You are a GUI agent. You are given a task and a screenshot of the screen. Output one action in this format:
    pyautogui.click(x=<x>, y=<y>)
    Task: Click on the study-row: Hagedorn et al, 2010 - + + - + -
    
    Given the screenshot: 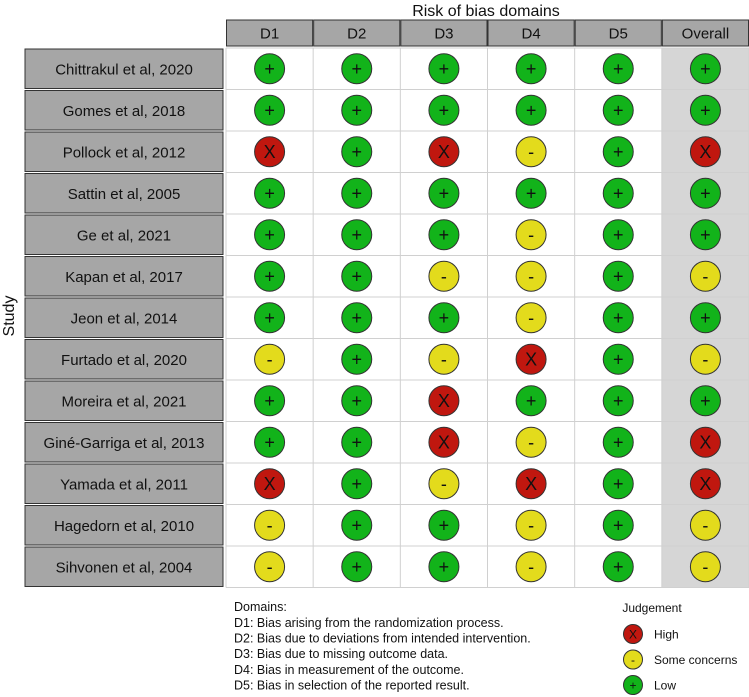 What is the action you would take?
    pyautogui.click(x=372, y=525)
    